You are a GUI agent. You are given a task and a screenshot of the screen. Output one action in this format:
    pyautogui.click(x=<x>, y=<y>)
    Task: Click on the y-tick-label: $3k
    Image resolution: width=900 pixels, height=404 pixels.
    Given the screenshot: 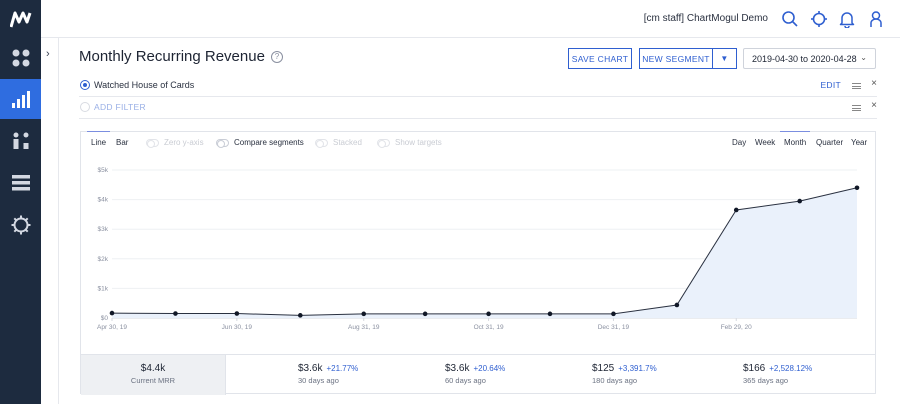 What is the action you would take?
    pyautogui.click(x=103, y=229)
    